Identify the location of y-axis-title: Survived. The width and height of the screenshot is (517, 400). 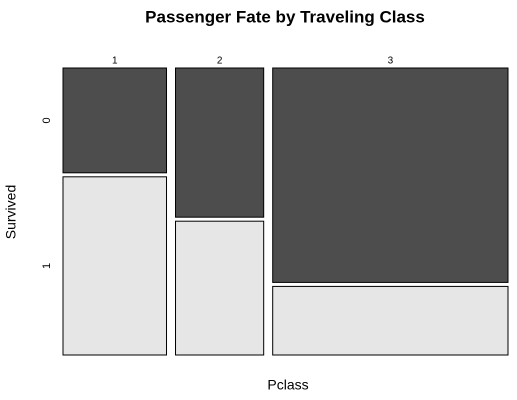
(11, 212).